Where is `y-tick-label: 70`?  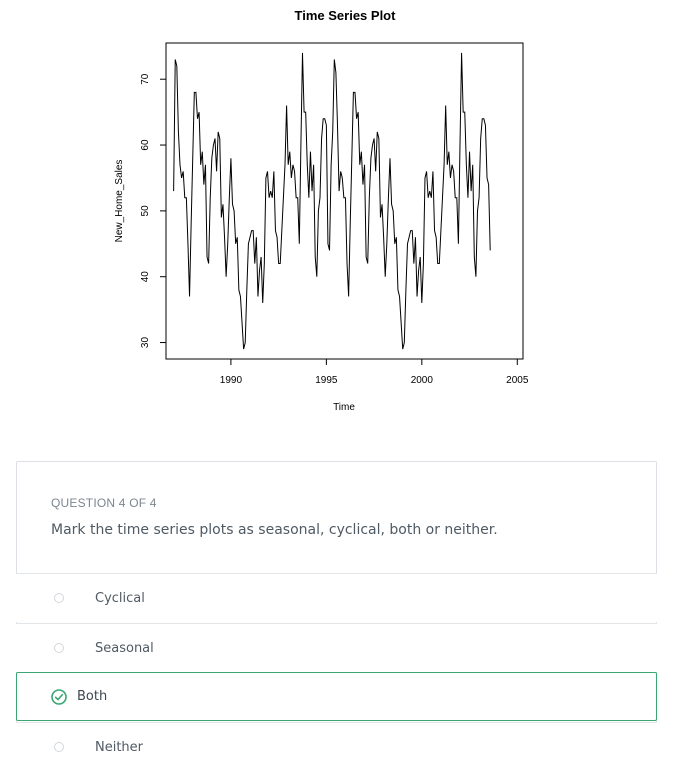
y-tick-label: 70 is located at coordinates (145, 79).